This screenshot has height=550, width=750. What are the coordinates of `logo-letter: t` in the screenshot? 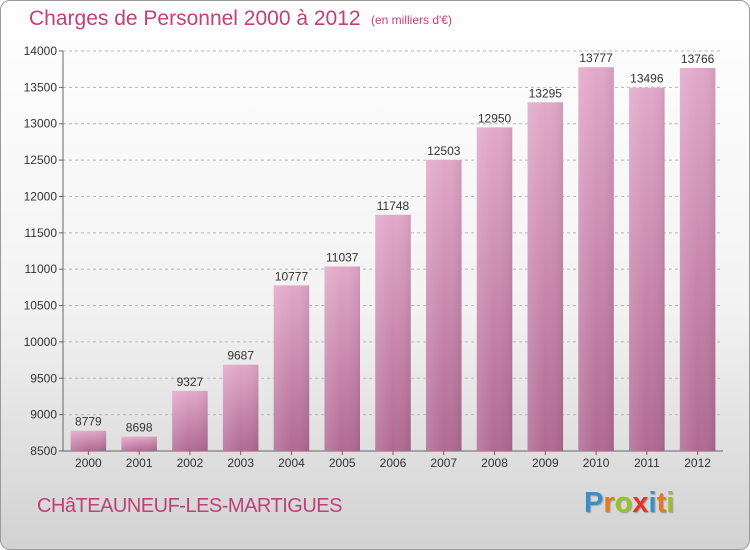 It's located at (661, 503).